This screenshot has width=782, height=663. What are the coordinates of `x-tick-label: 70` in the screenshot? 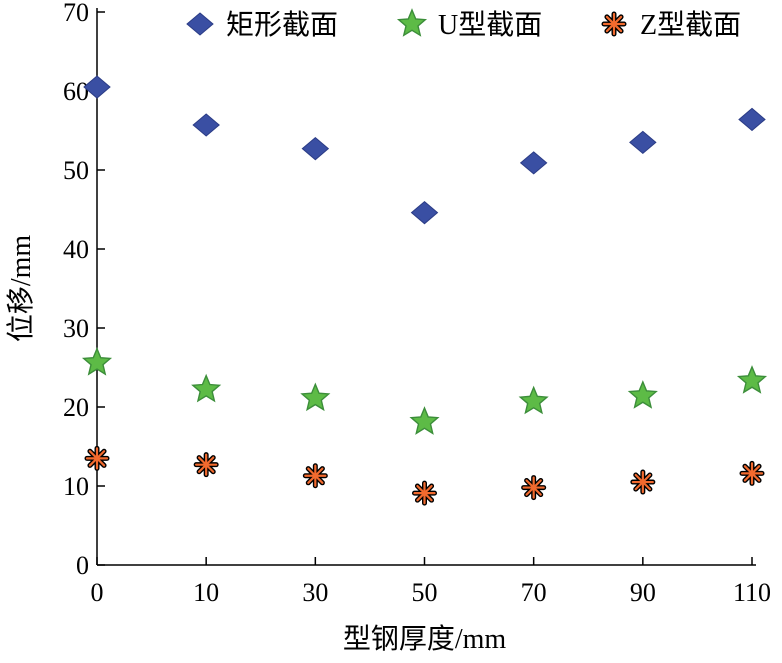 It's located at (534, 592).